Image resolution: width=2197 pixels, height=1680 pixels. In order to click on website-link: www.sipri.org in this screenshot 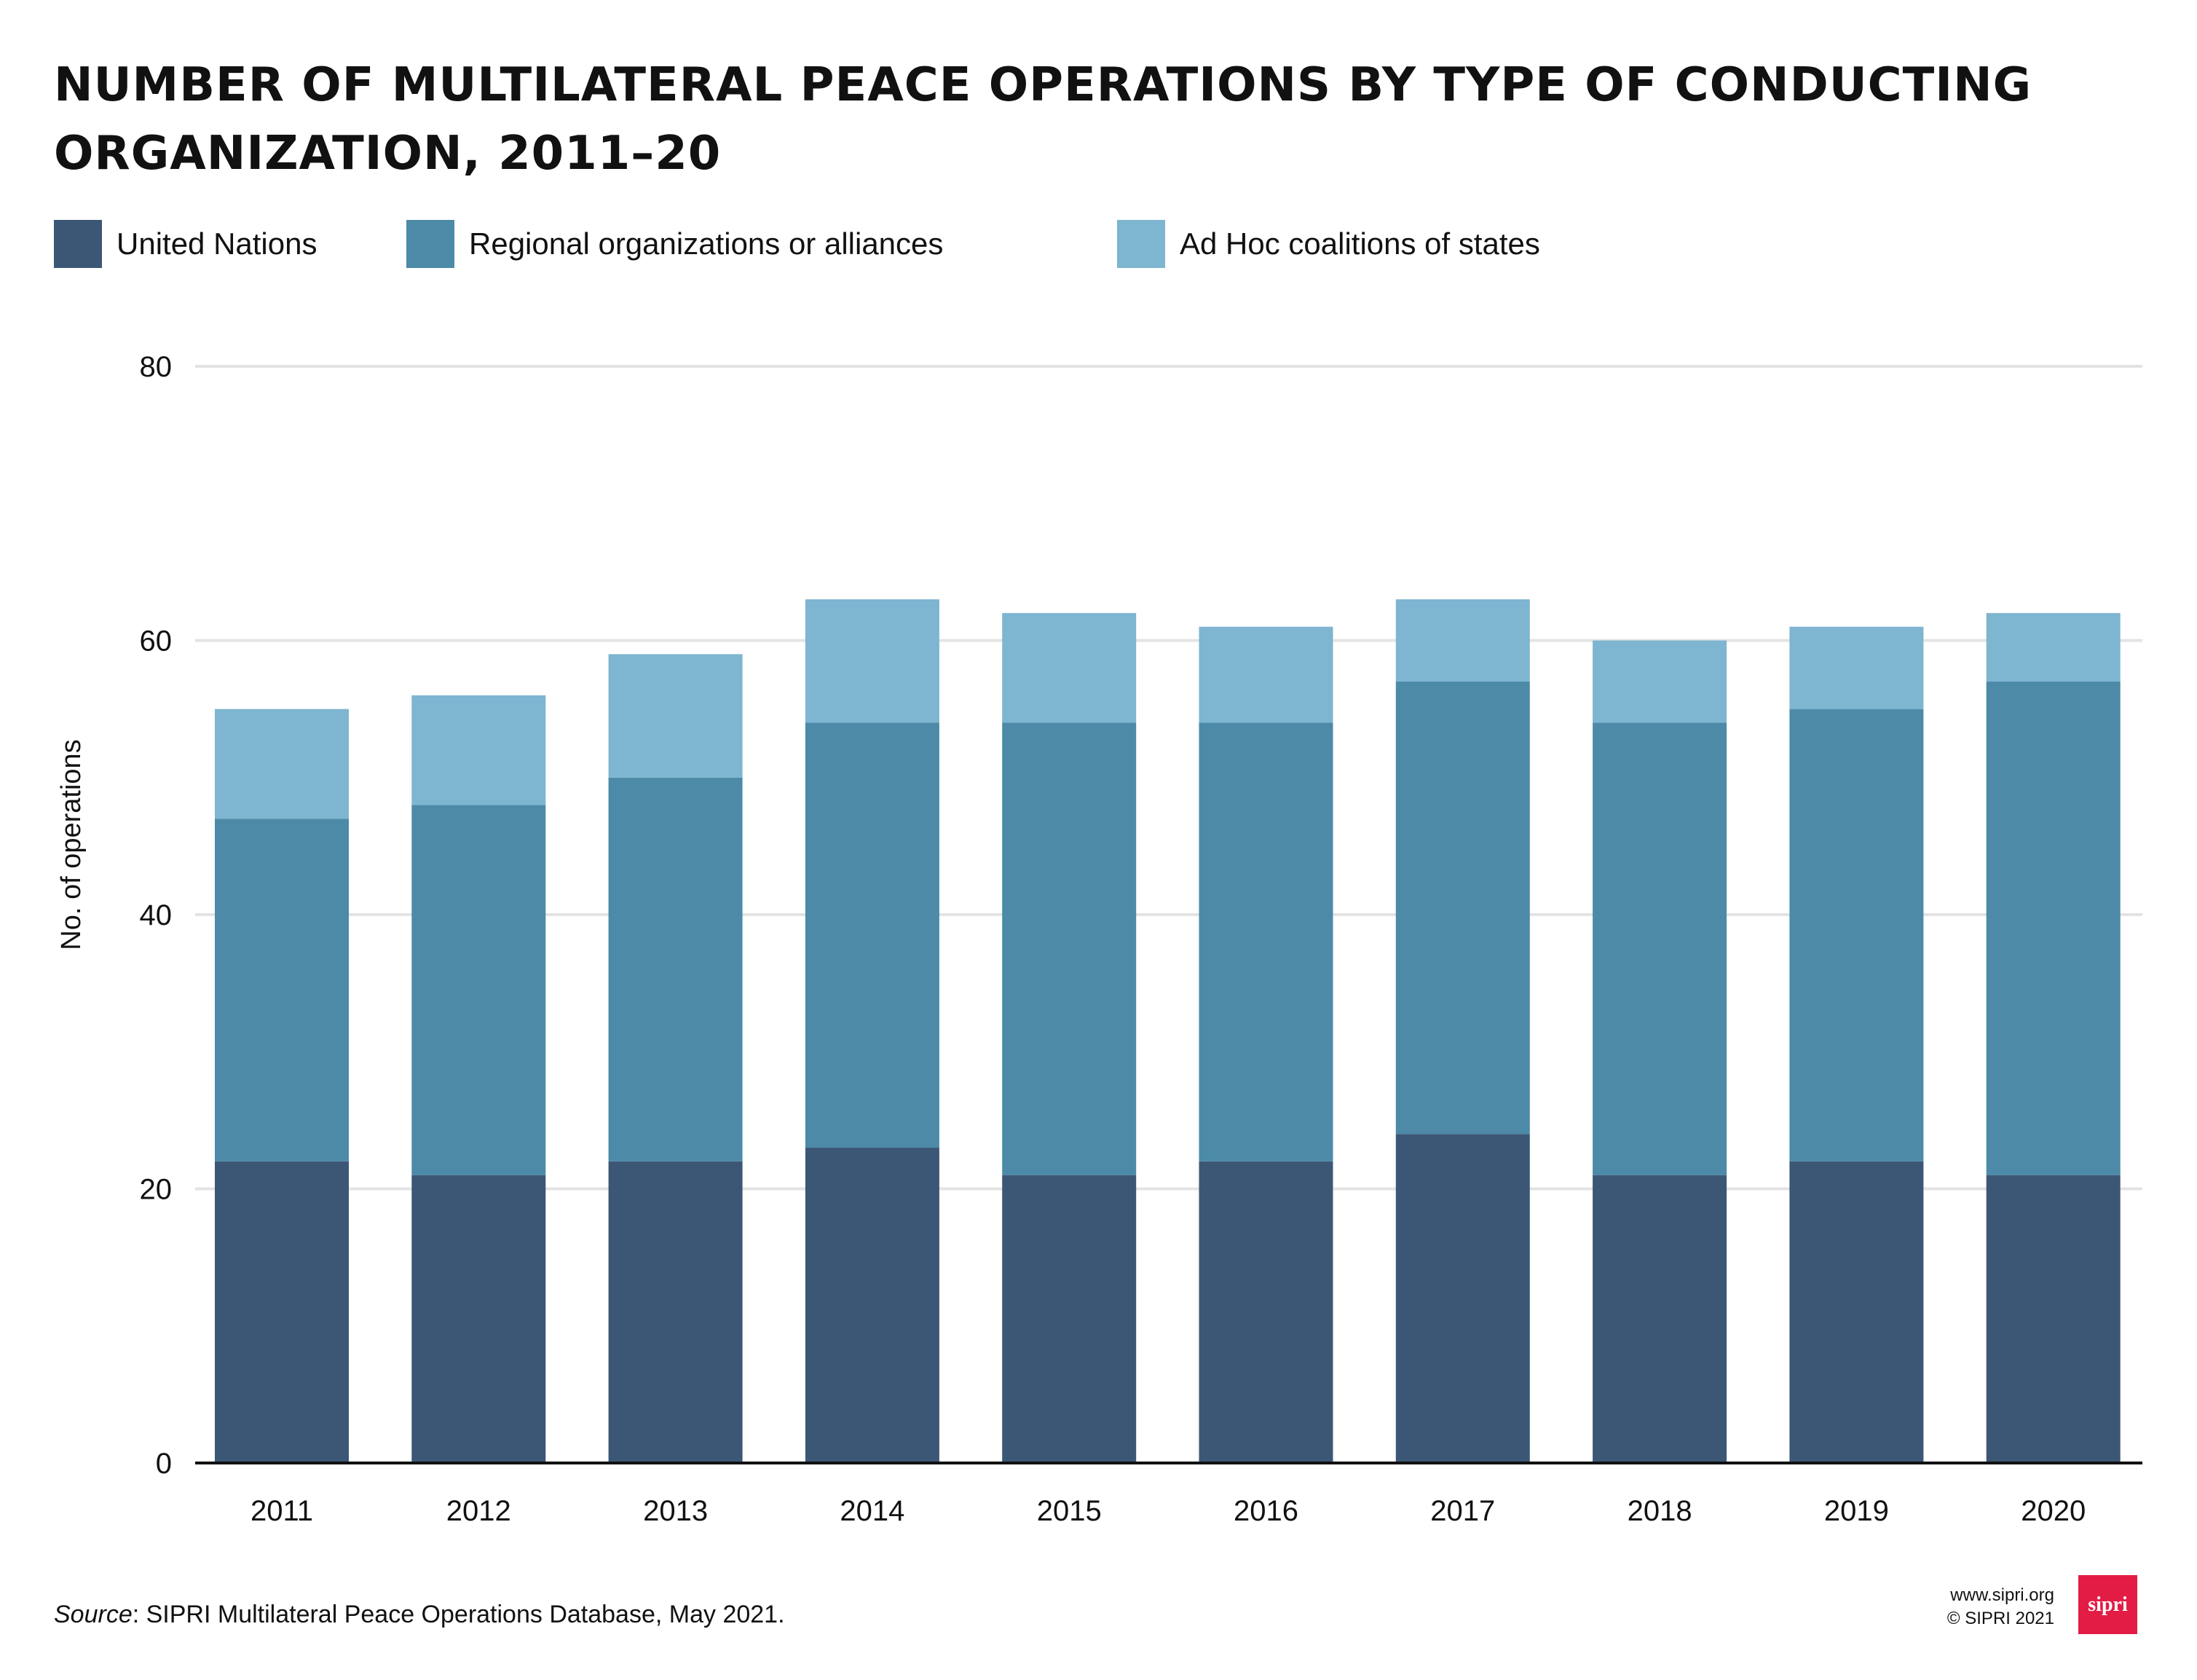, I will do `click(2002, 1595)`.